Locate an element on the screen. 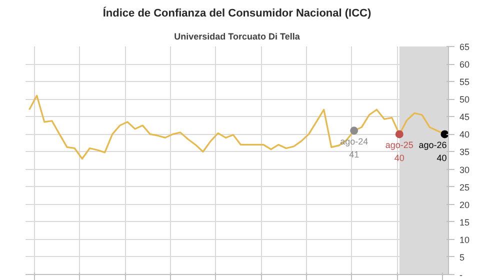 The width and height of the screenshot is (478, 280). y-tick-label: 35 is located at coordinates (465, 152).